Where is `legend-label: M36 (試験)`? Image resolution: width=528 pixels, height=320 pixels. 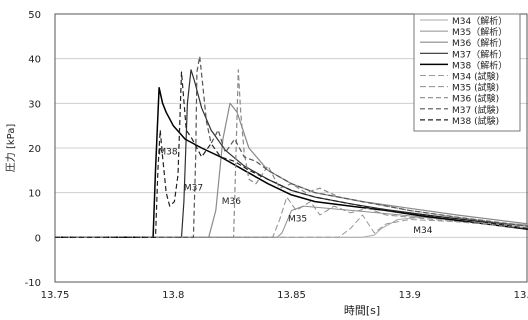
legend-label: M36 (試験) is located at coordinates (475, 99).